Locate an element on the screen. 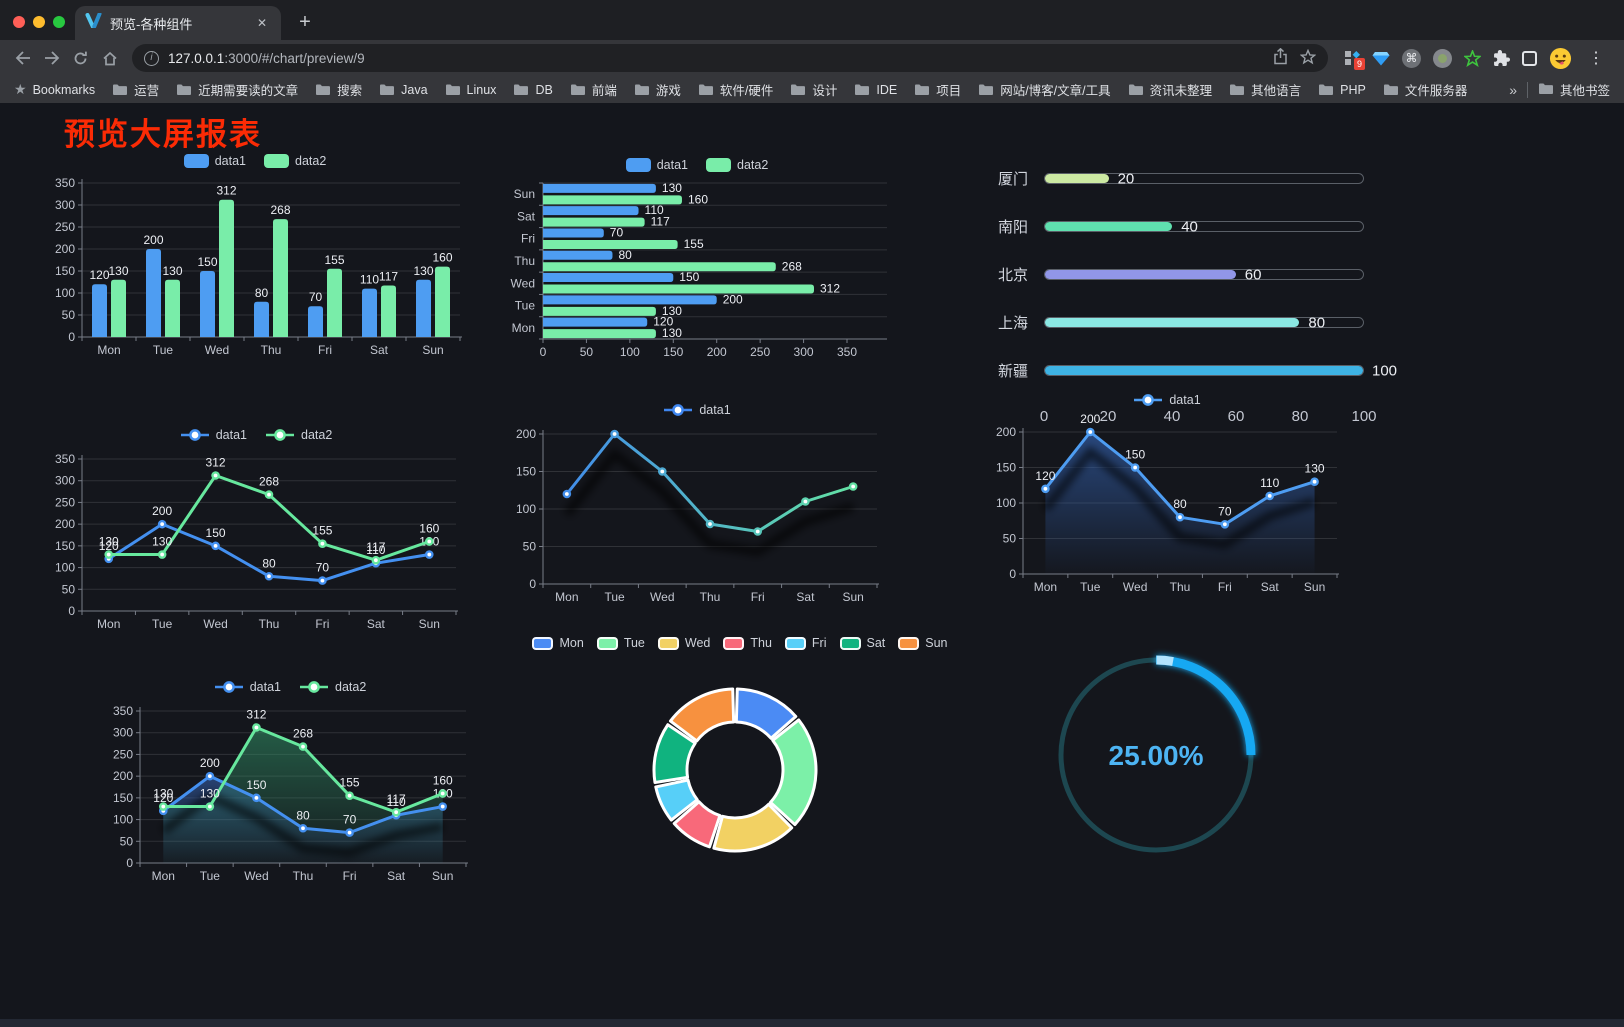  gem-extension-icon is located at coordinates (1381, 58).